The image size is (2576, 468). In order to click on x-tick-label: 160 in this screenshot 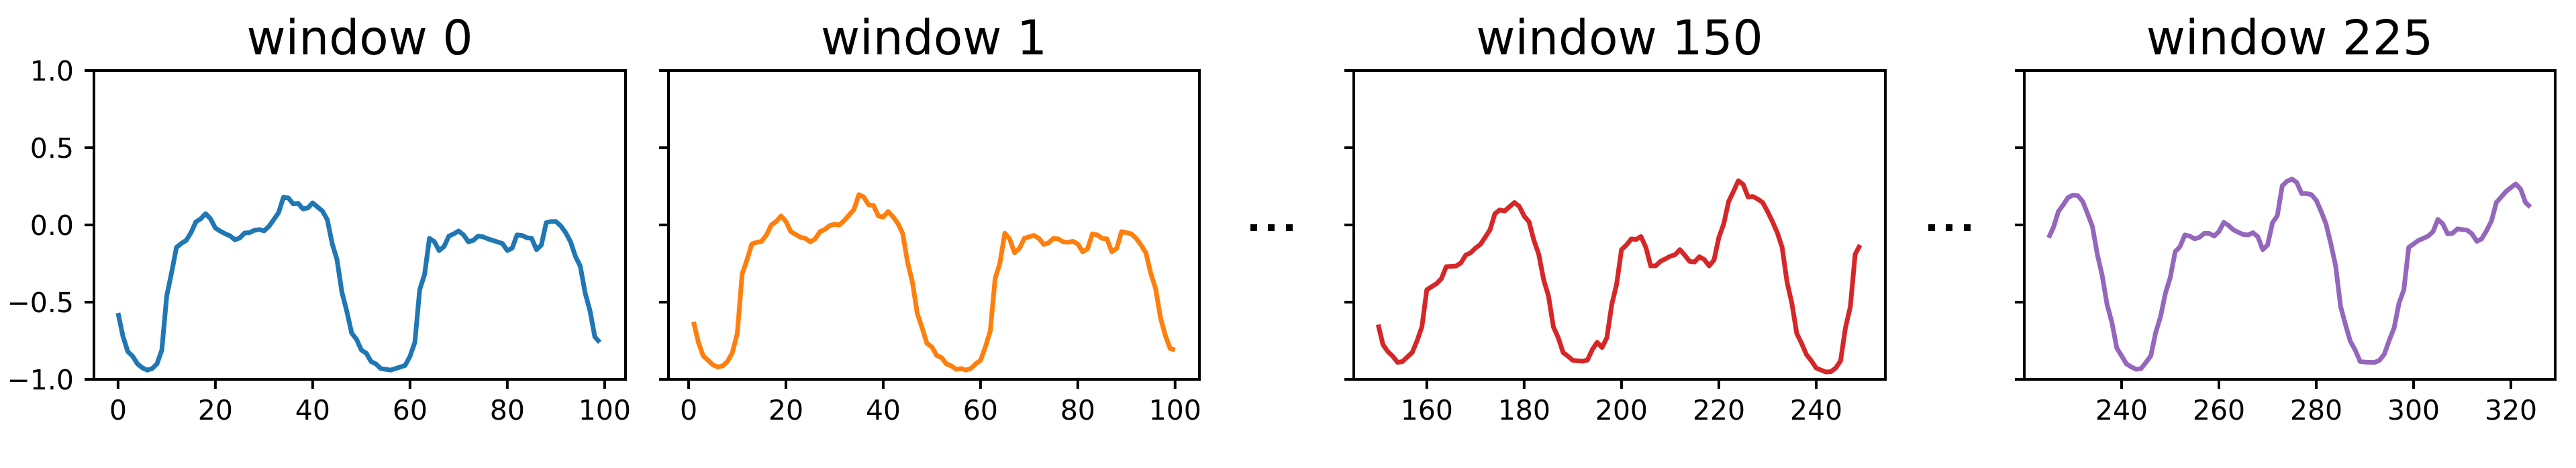, I will do `click(1427, 410)`.